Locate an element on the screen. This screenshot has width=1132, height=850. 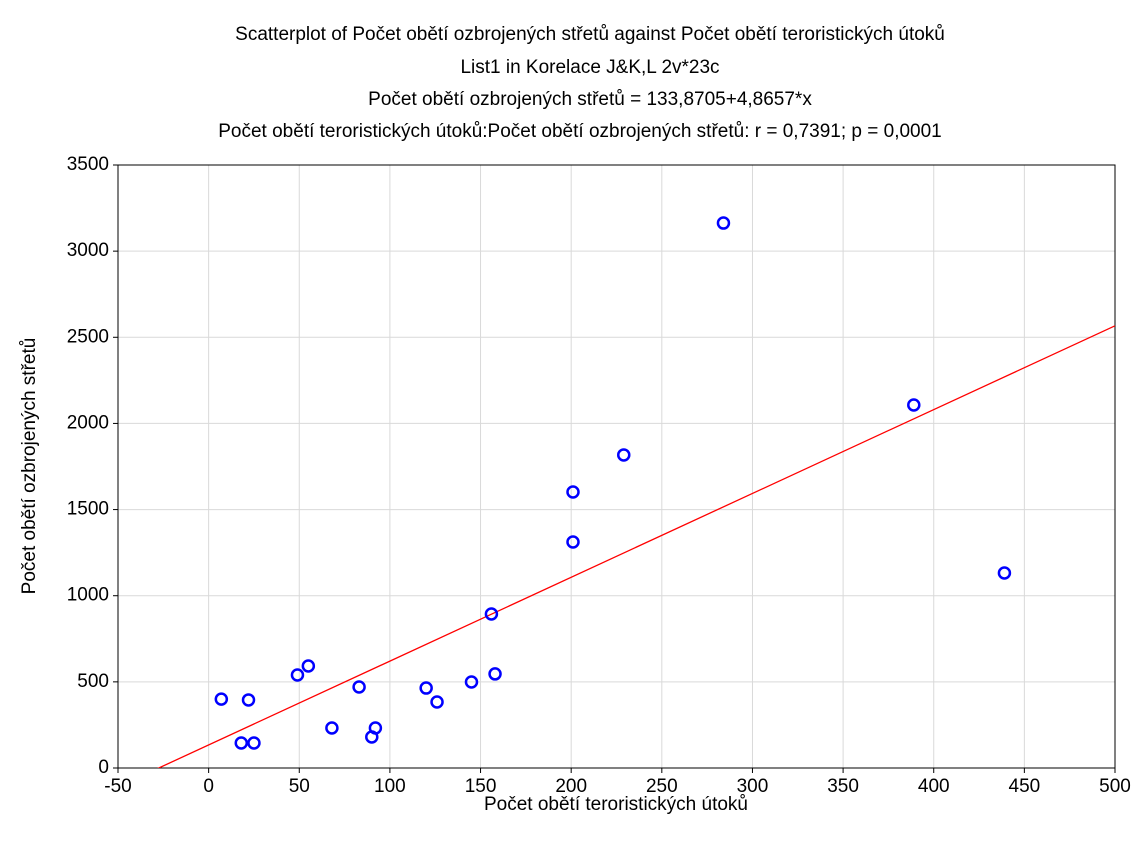
y-tick-label: 2500 is located at coordinates (88, 336).